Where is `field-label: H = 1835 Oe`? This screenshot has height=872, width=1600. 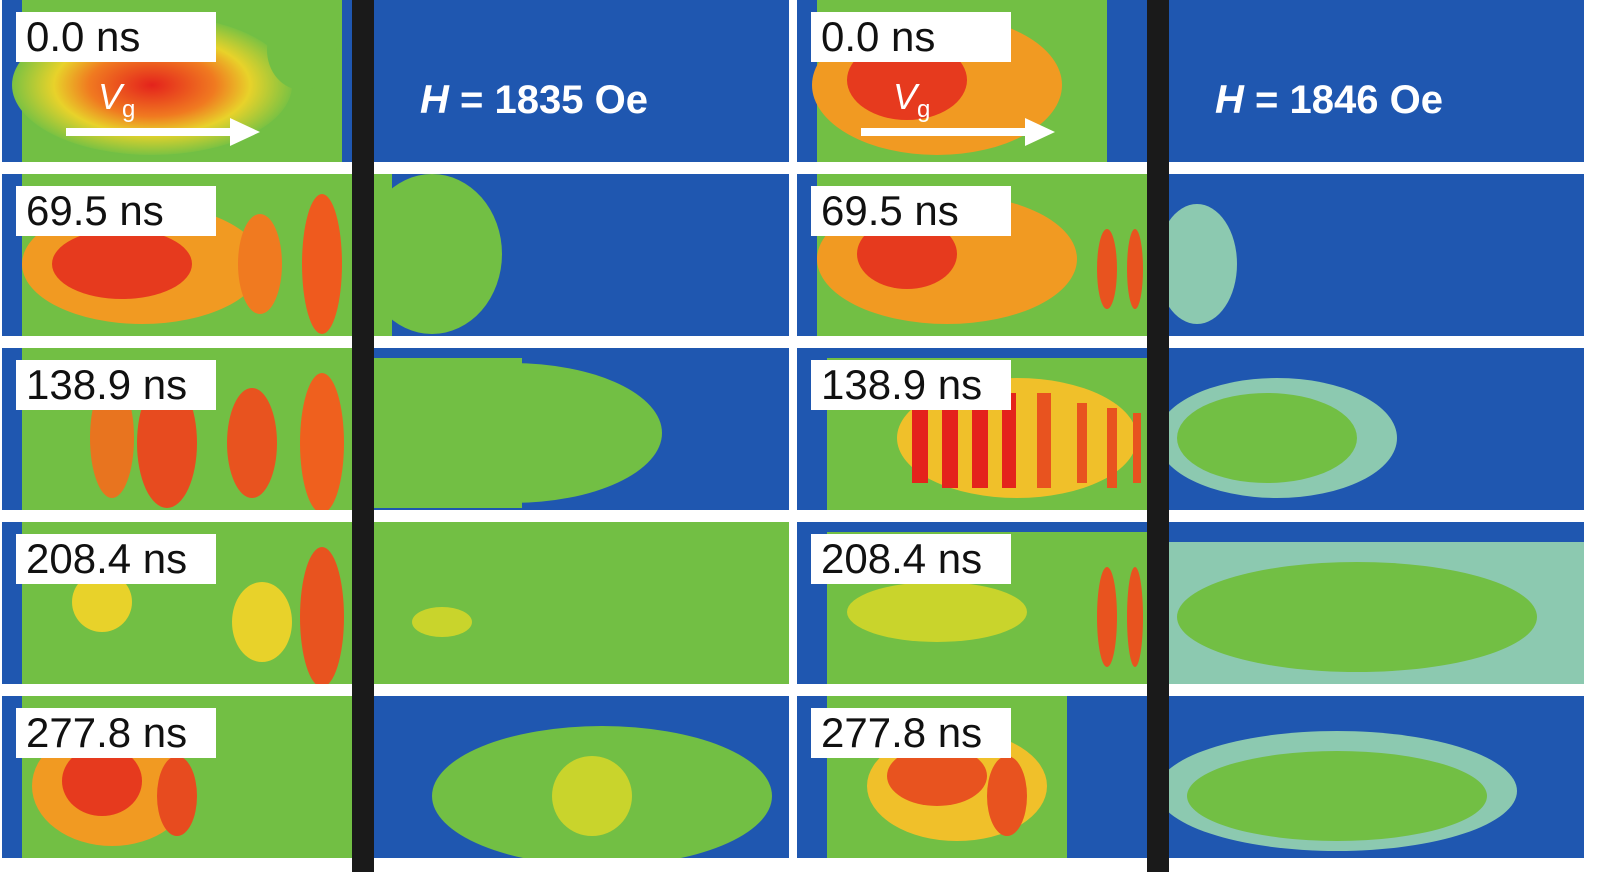
field-label: H = 1835 Oe is located at coordinates (534, 100).